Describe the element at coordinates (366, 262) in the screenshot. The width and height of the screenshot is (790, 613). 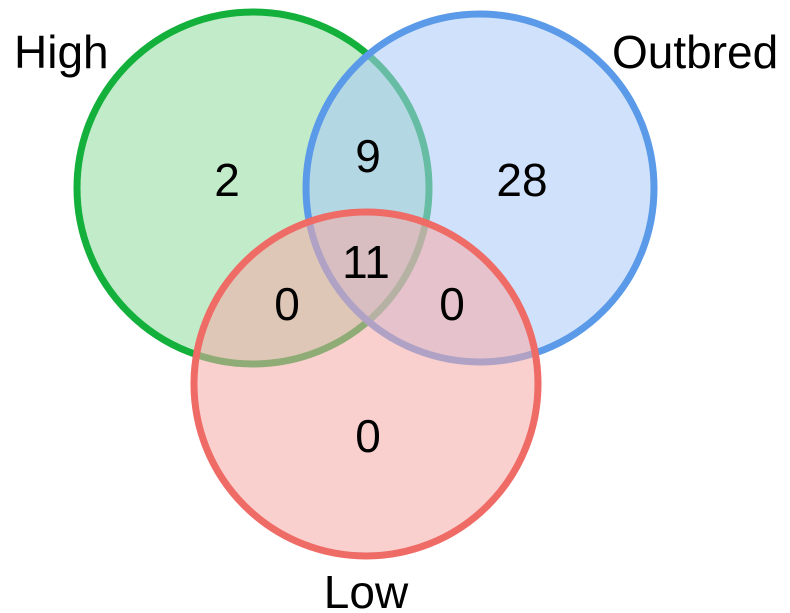
I see `count-all-three: 11` at that location.